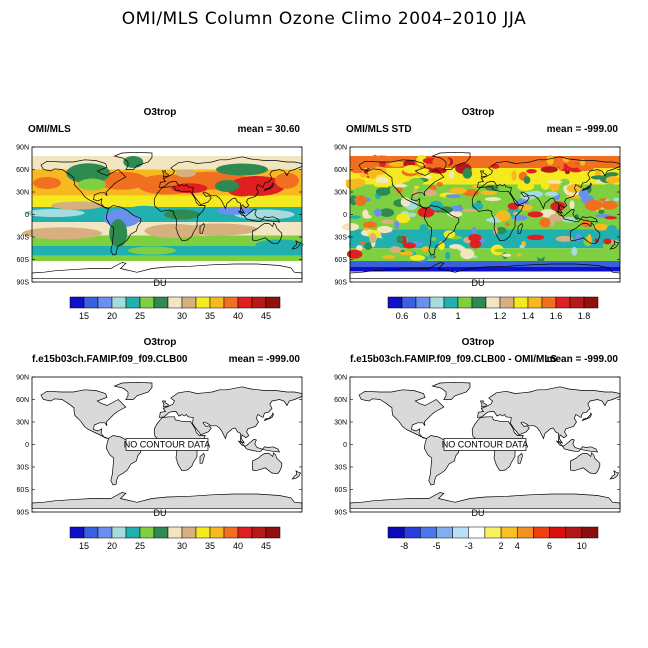 The width and height of the screenshot is (648, 648). What do you see at coordinates (175, 316) in the screenshot?
I see `colorbar-labels: 15 20 25 30 35 40 45` at bounding box center [175, 316].